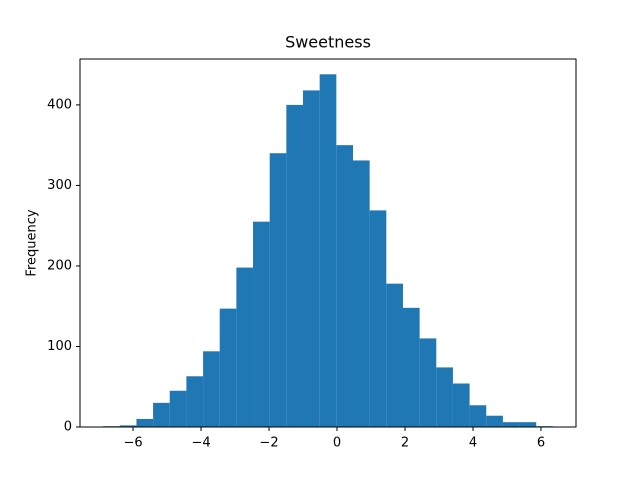  Describe the element at coordinates (473, 443) in the screenshot. I see `x-tick-label: 4` at that location.